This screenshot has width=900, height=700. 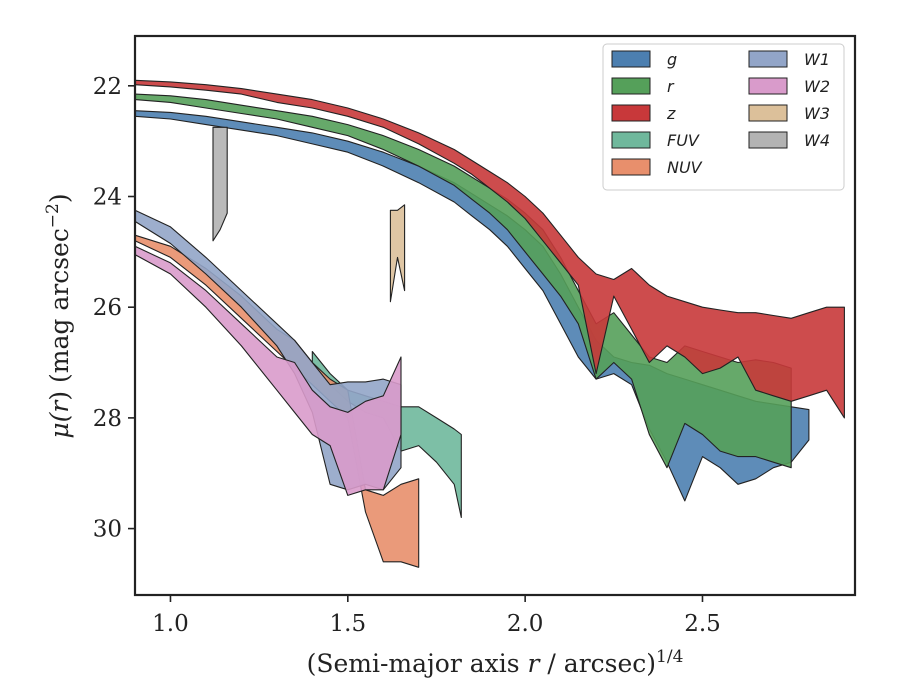 I want to click on legend-label-w4: W4, so click(x=817, y=140).